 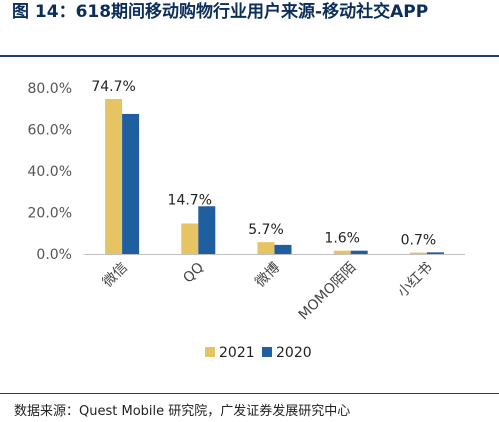 I want to click on legend-swatch-2021, so click(x=210, y=352).